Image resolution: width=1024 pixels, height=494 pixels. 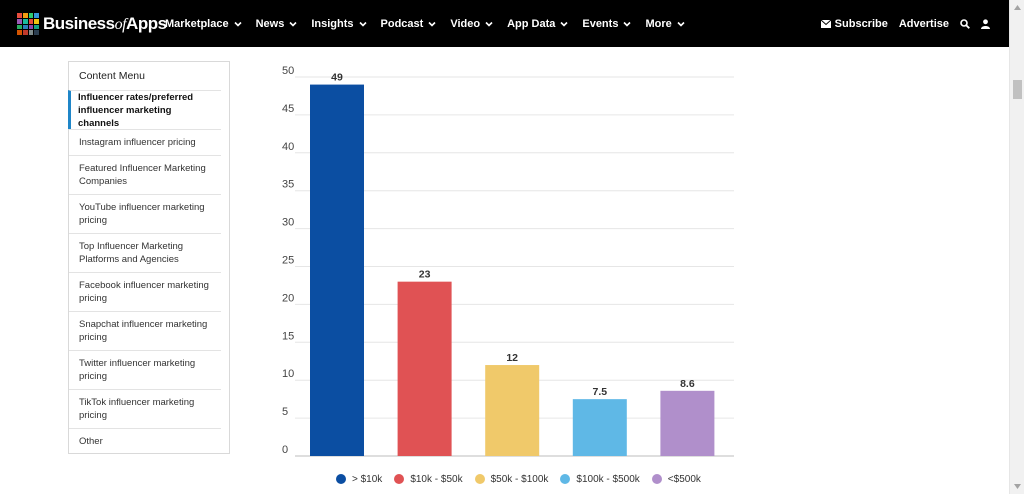 I want to click on nav-item-video: Video, so click(x=471, y=24).